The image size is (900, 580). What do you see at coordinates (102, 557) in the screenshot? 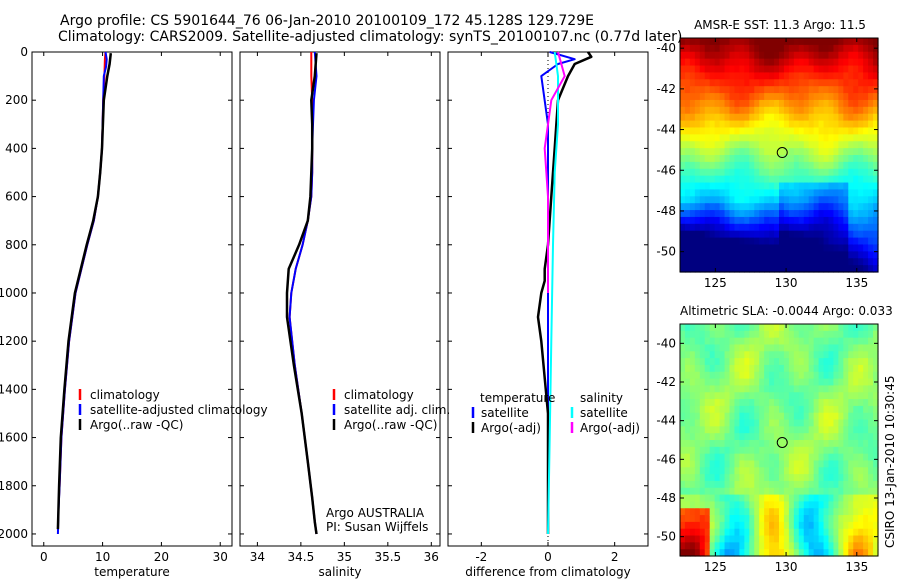
I see `temperature-xtick-label: 10` at bounding box center [102, 557].